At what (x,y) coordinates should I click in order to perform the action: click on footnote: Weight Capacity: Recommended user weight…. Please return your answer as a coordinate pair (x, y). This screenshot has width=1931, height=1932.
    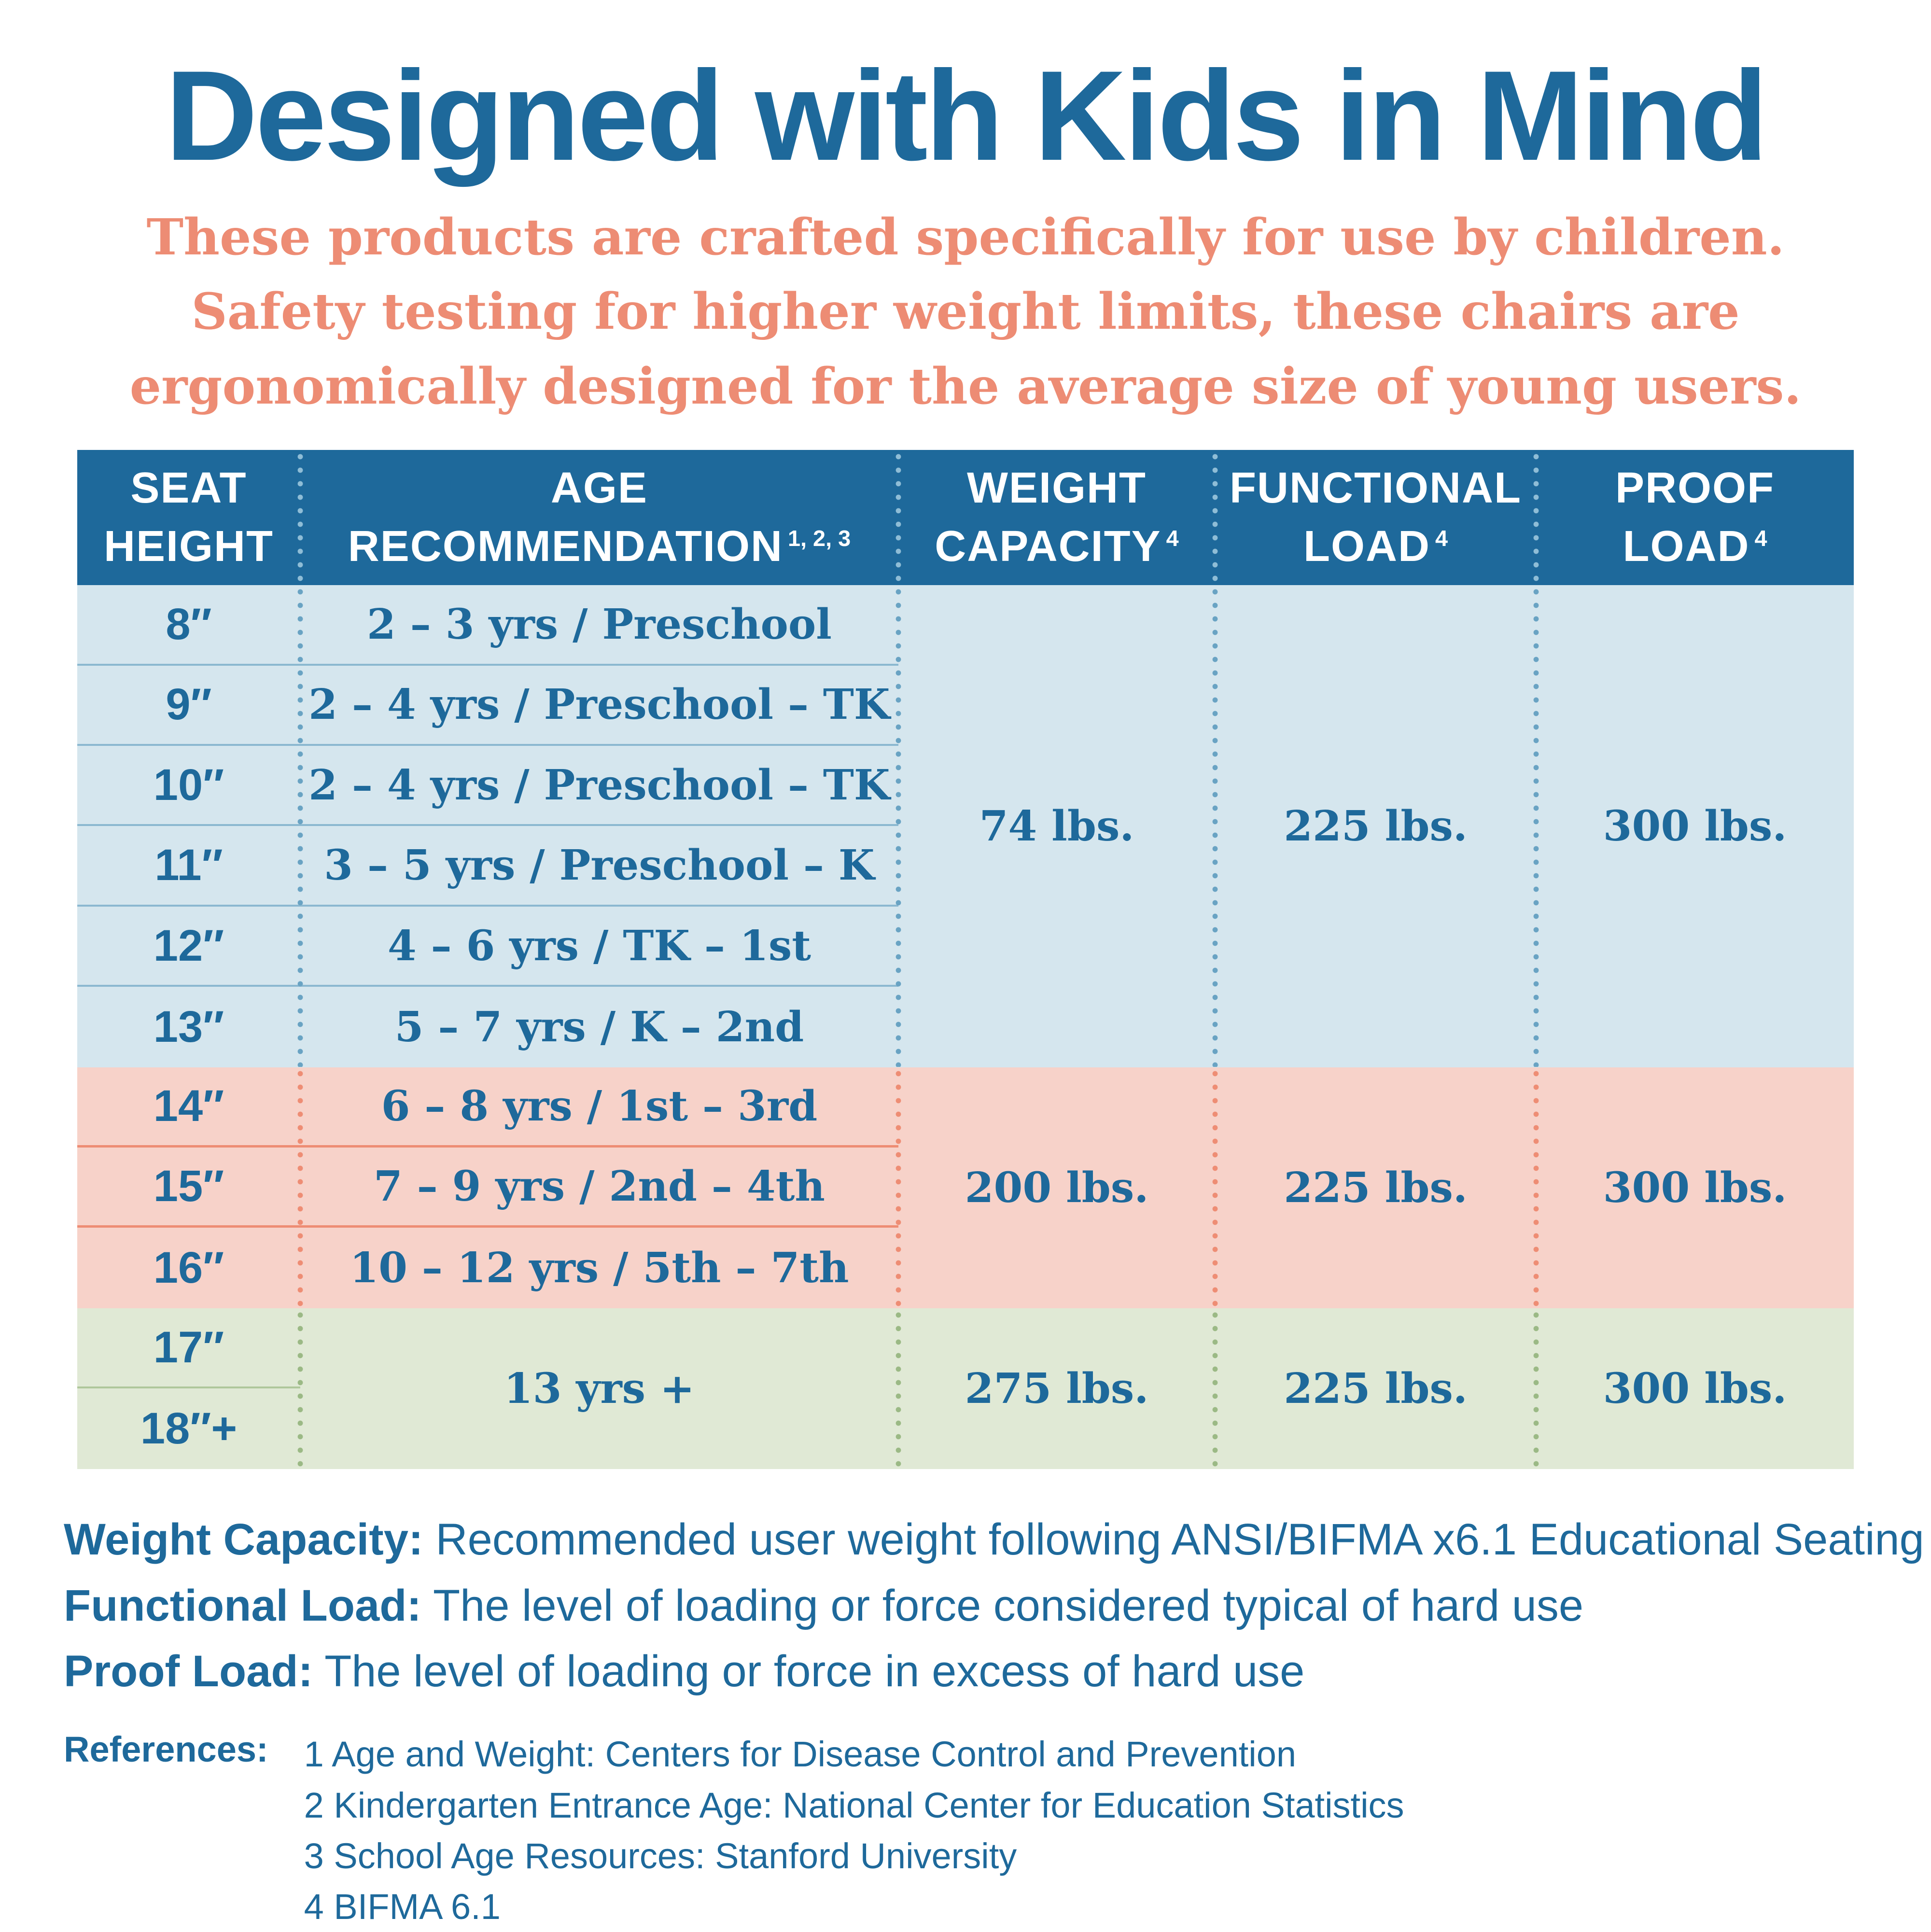
    Looking at the image, I should click on (997, 1540).